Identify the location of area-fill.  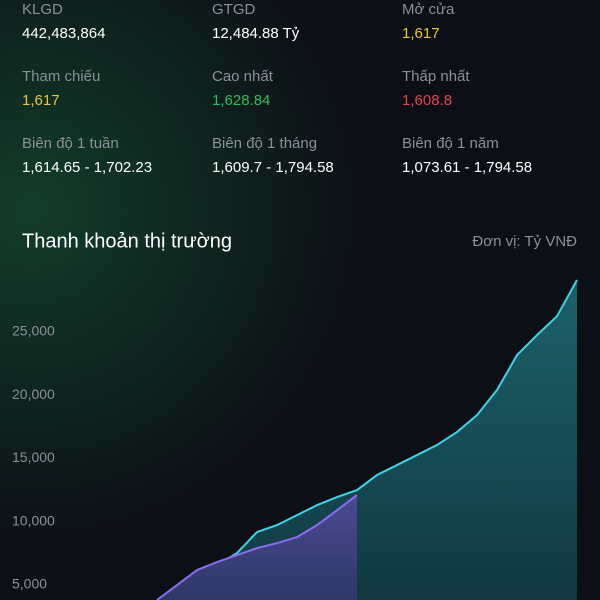
(257, 547).